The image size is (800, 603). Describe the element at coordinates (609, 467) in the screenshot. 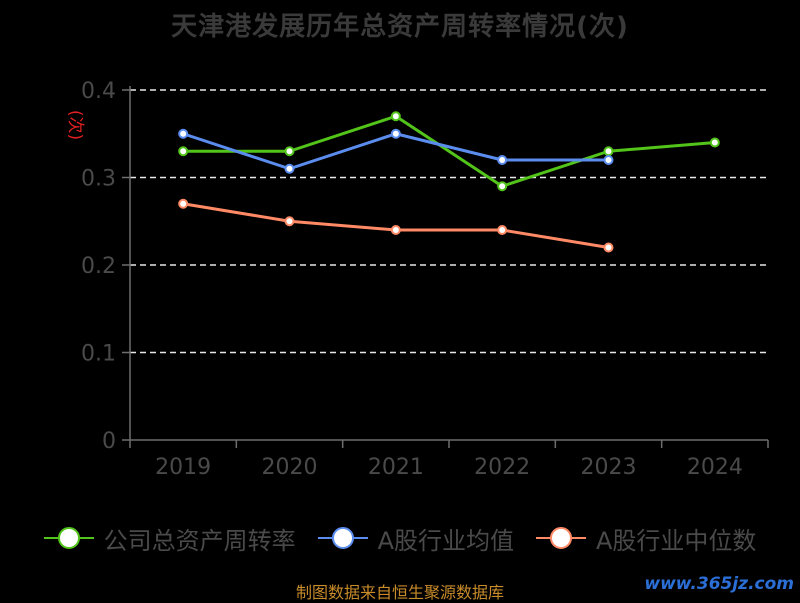

I see `x-tick-label: 2023` at that location.